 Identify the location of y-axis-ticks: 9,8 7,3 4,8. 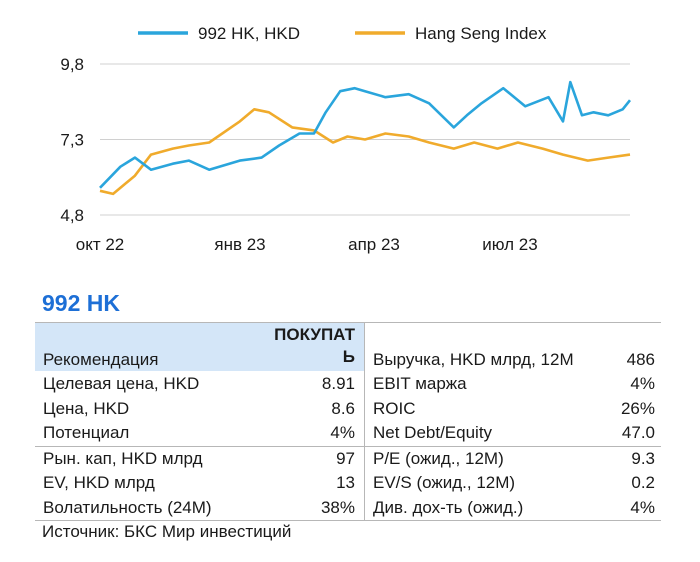
(72, 140).